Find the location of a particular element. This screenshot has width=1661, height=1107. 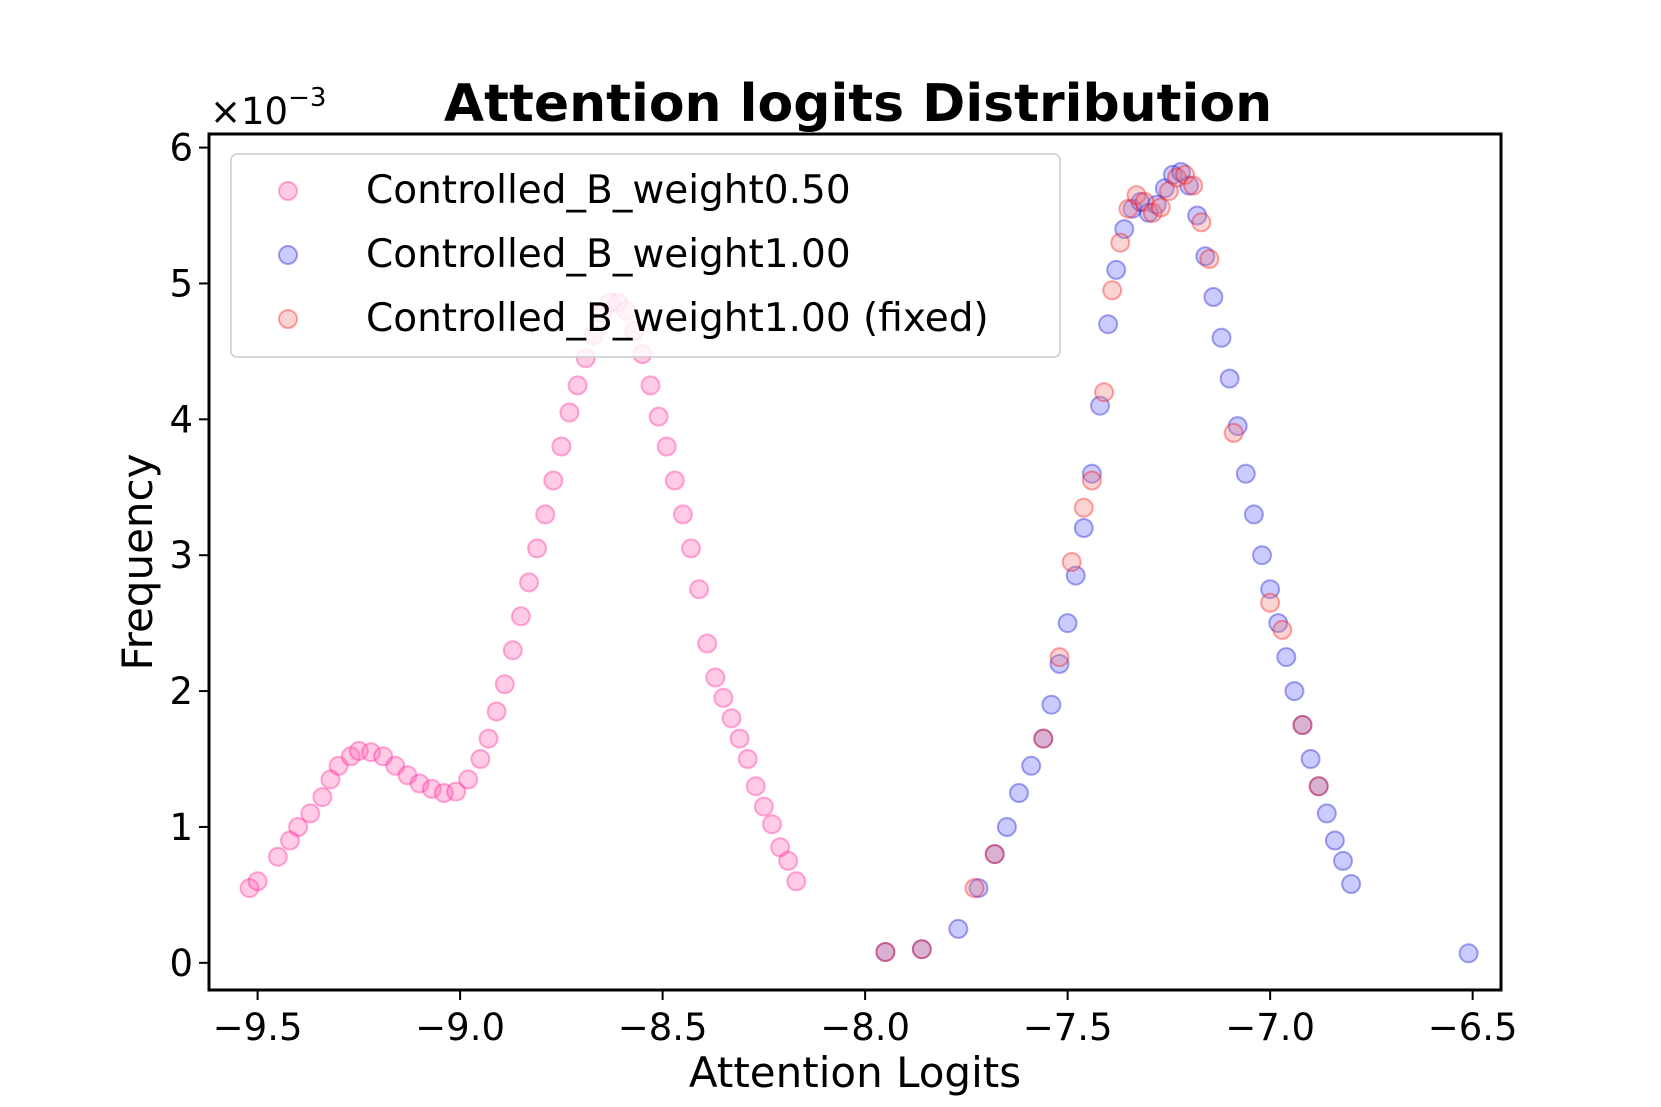

x-tick-label: −9.5 is located at coordinates (258, 1027).